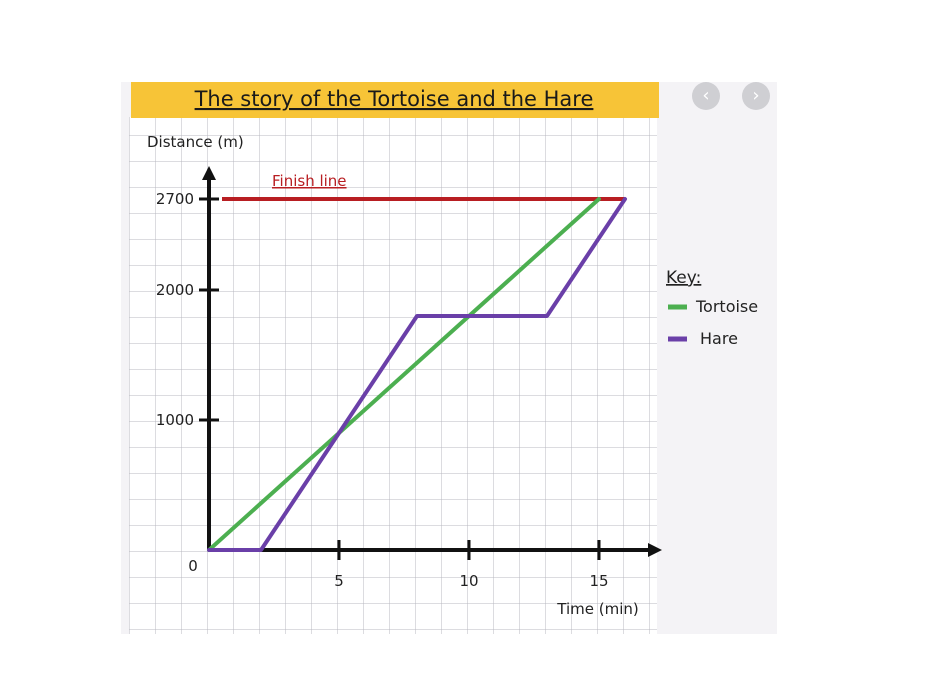  Describe the element at coordinates (309, 181) in the screenshot. I see `finish-line-label: Finish line` at that location.